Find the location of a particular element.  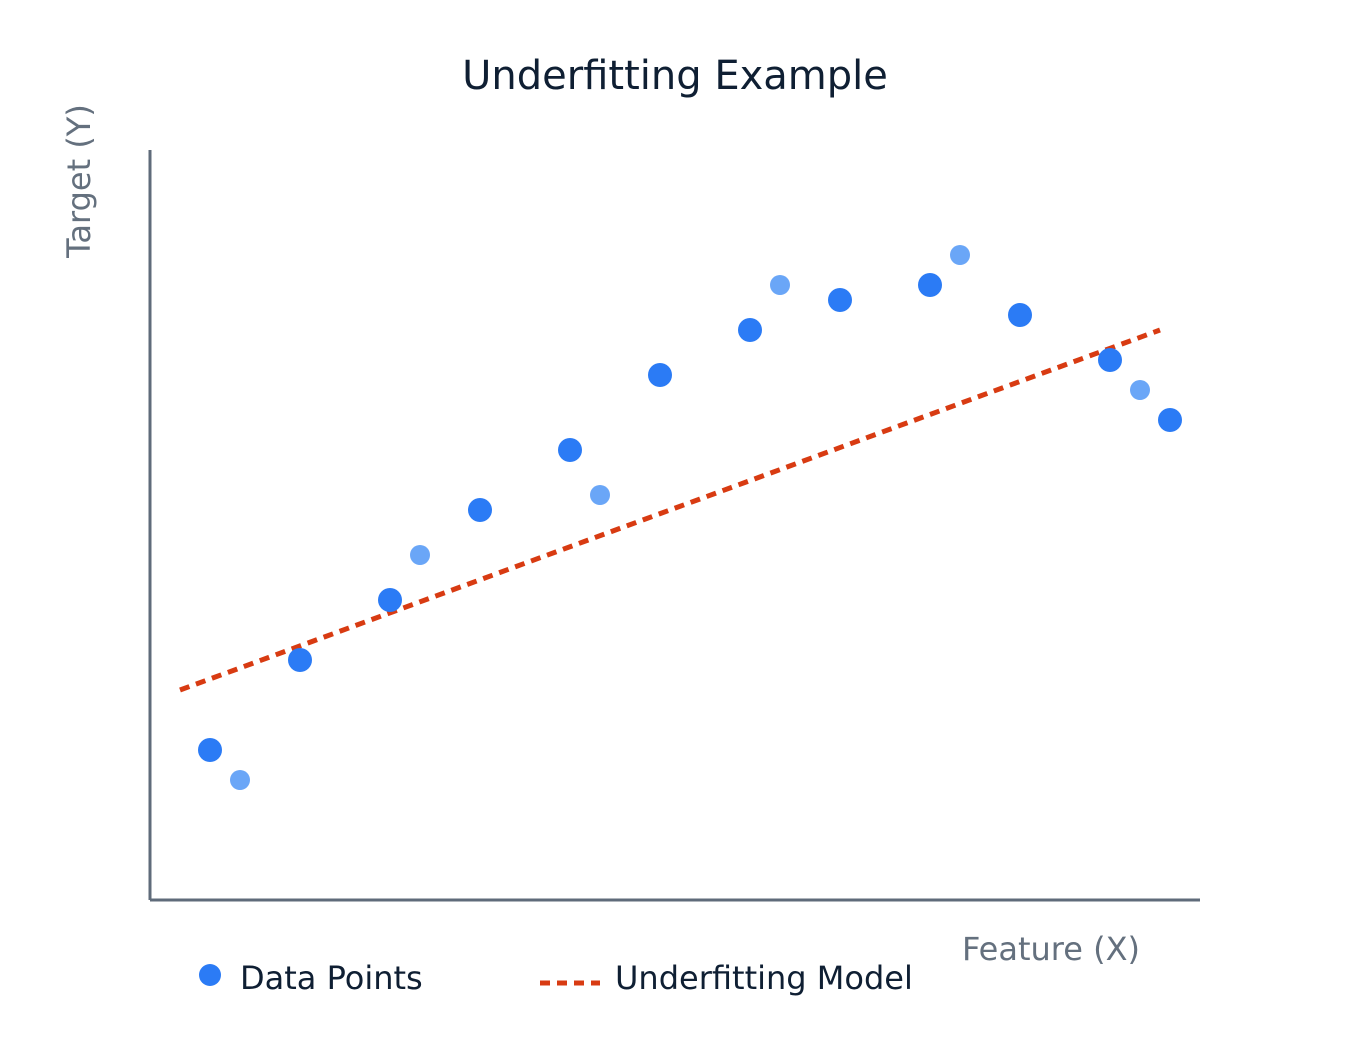

legend: Data Points Underfitting Model is located at coordinates (556, 978).